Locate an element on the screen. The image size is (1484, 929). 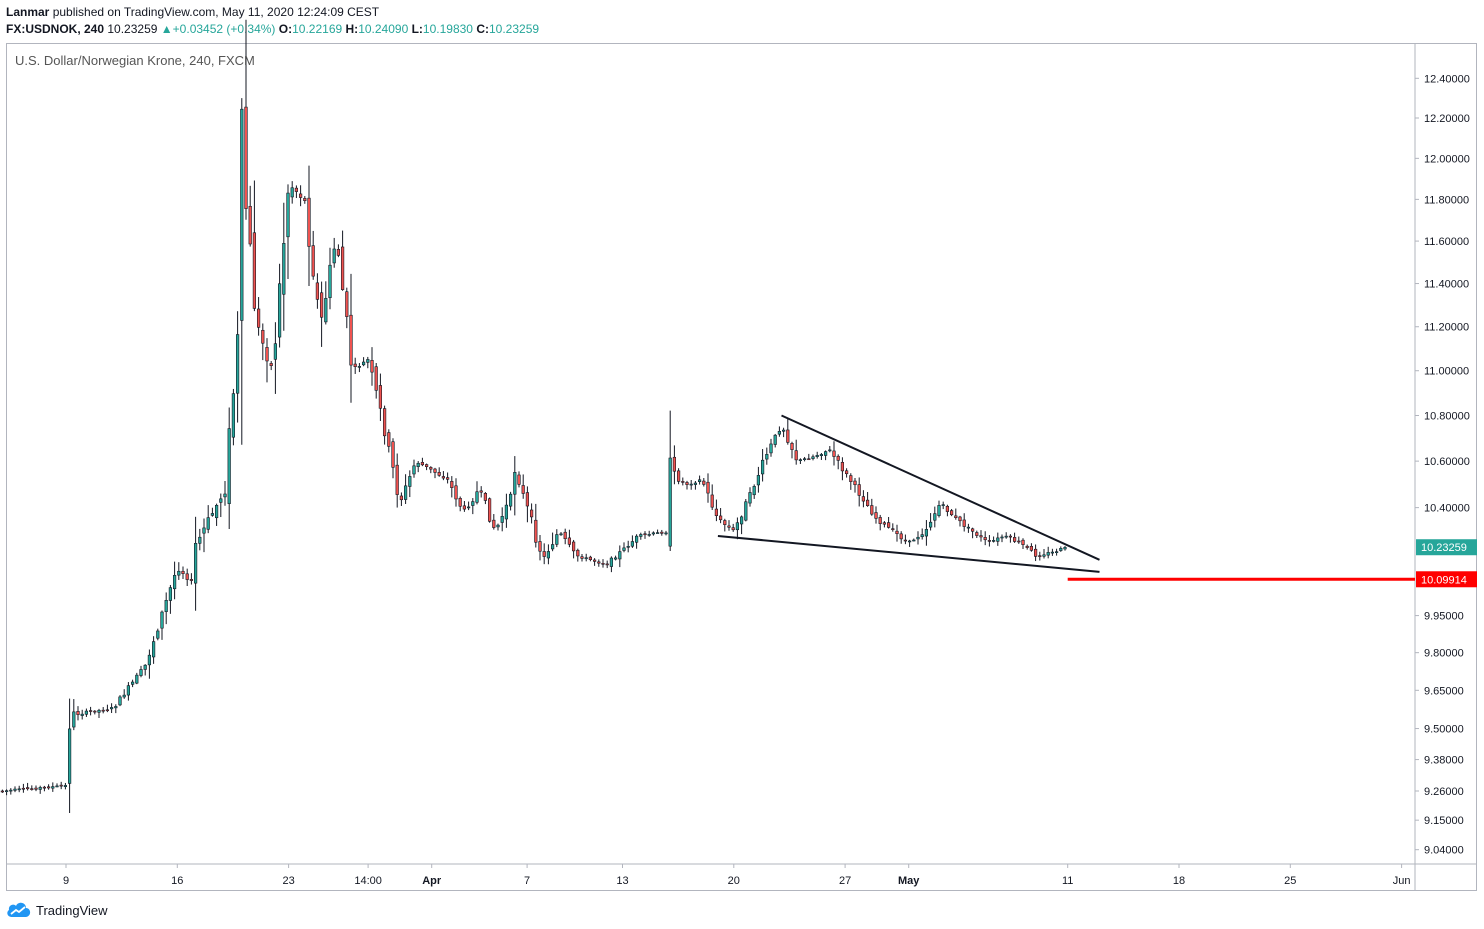
lower-trendline is located at coordinates (908, 553).